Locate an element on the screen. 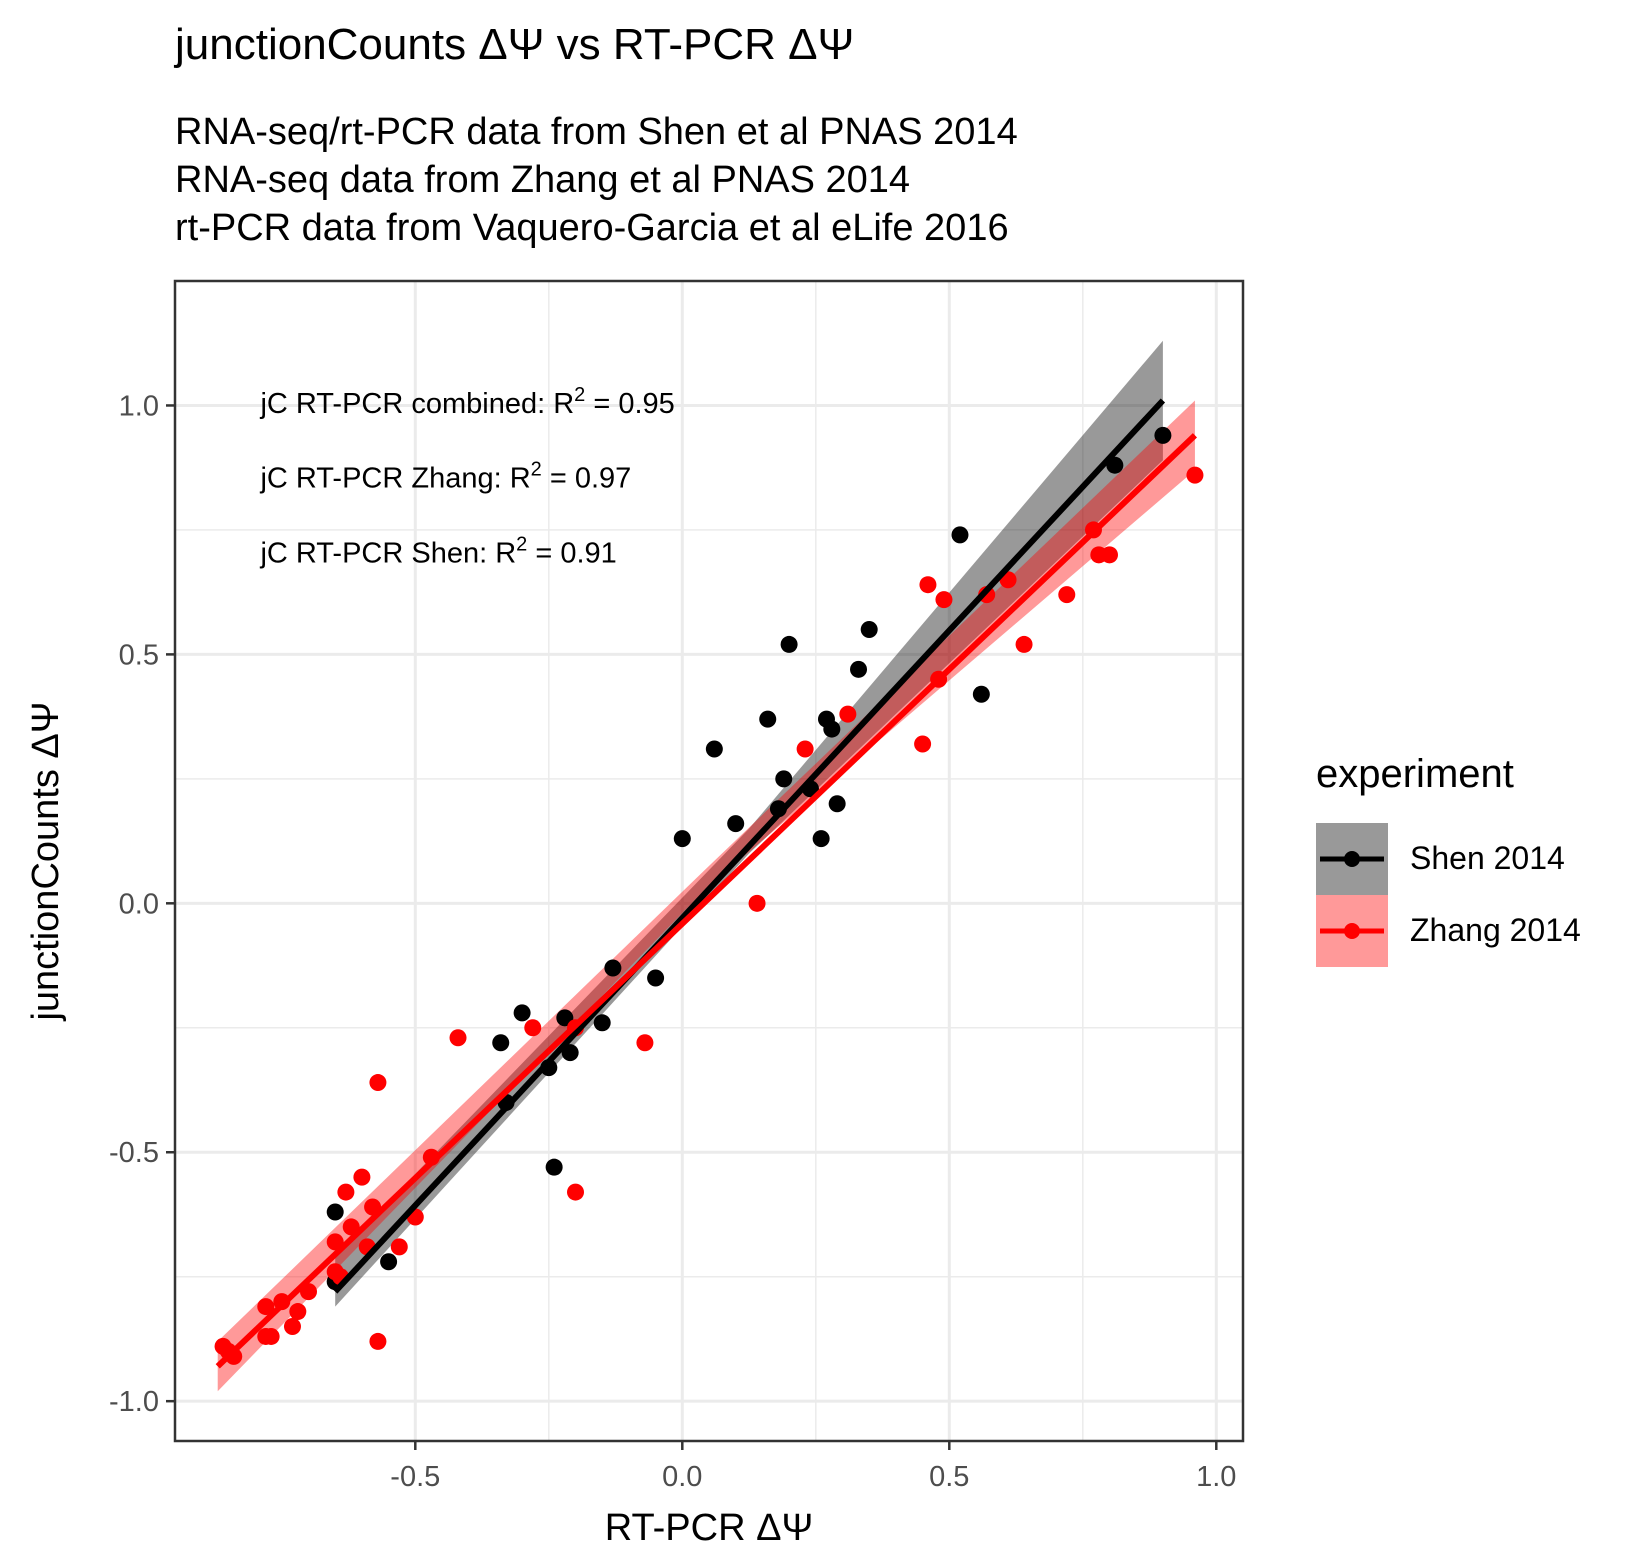 The image size is (1634, 1568). legend-key-shen is located at coordinates (1352, 859).